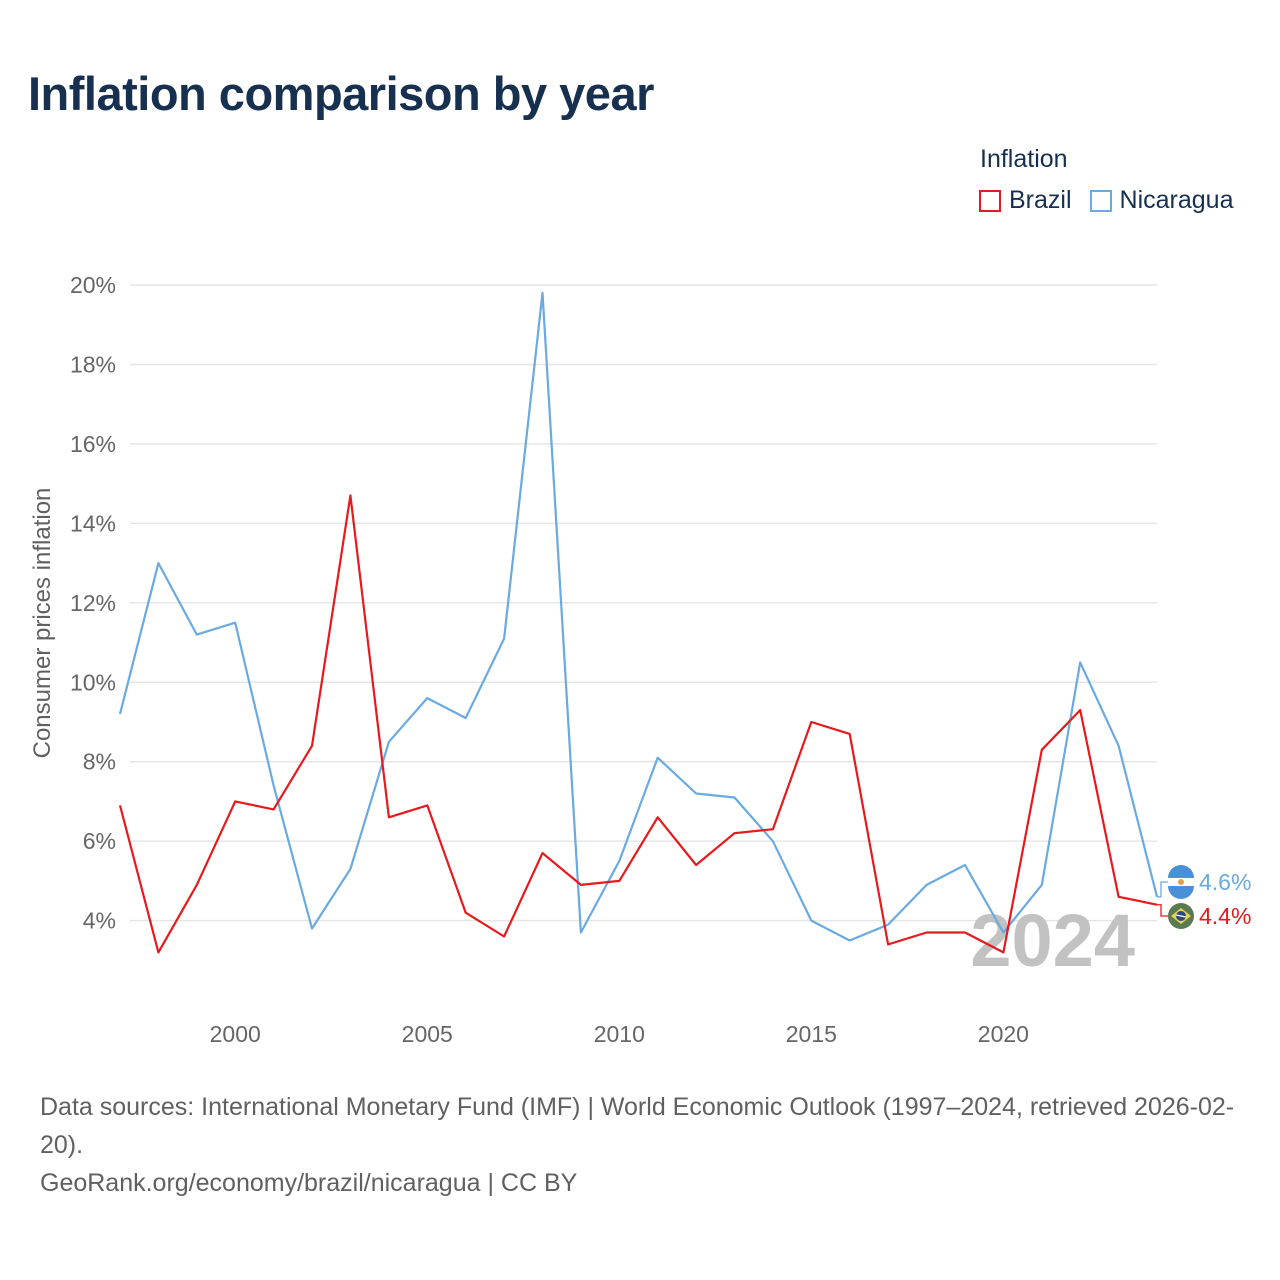 The height and width of the screenshot is (1280, 1280). Describe the element at coordinates (1052, 940) in the screenshot. I see `year-watermark: 2024` at that location.